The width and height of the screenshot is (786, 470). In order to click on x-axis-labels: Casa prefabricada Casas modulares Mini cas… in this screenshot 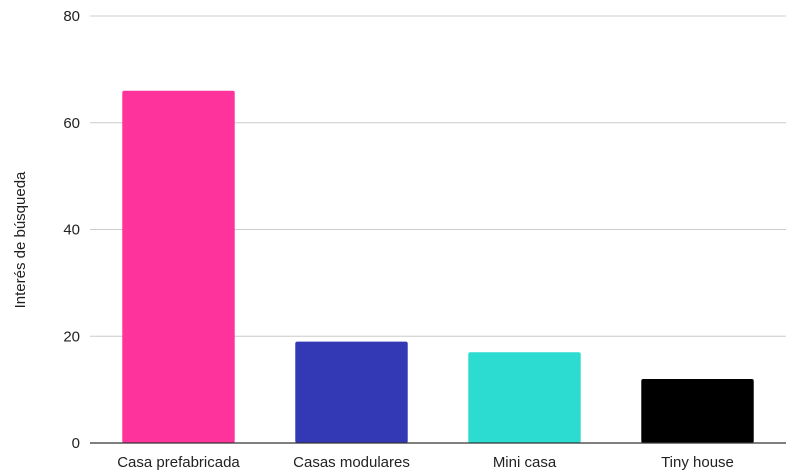, I will do `click(425, 462)`.